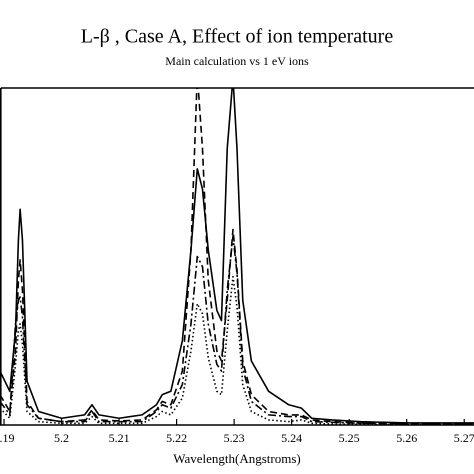 The width and height of the screenshot is (474, 474). I want to click on chart-title: L-β , Case A, Effect of ion temperature, so click(237, 37).